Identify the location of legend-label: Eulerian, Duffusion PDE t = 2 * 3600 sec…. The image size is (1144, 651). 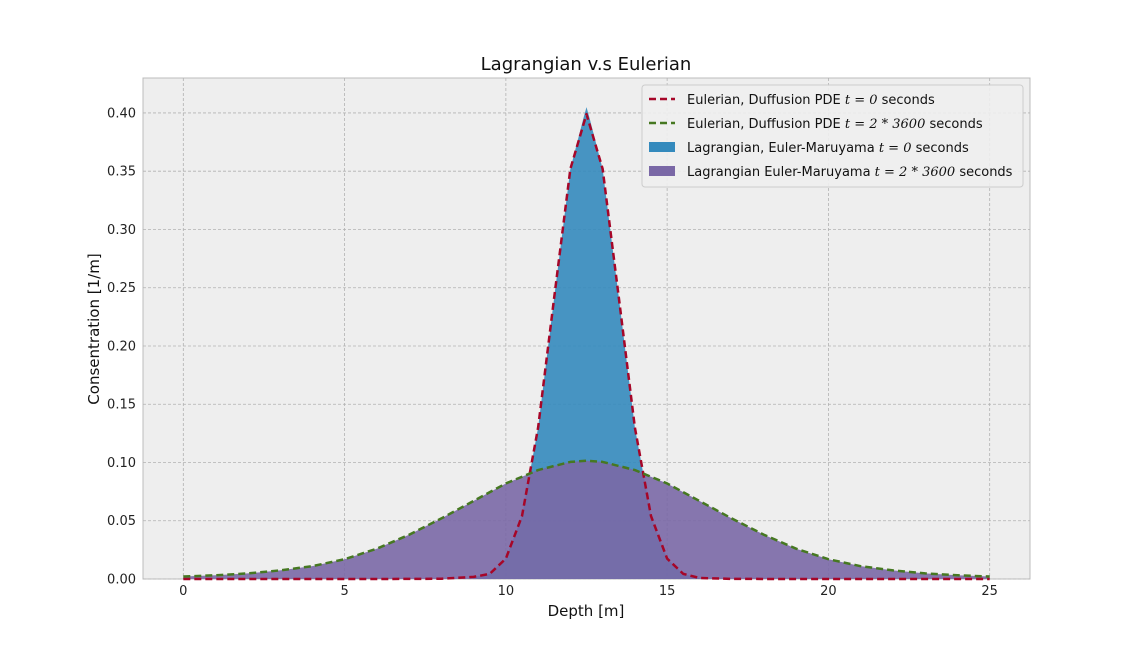
(835, 124).